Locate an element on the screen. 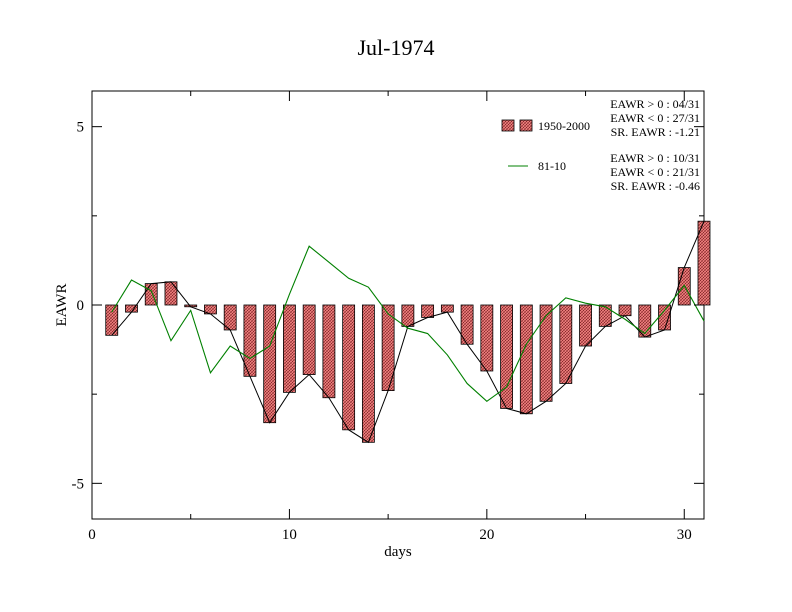 The image size is (792, 612). stat-text: SR. EAWR : -0.46 is located at coordinates (655, 186).